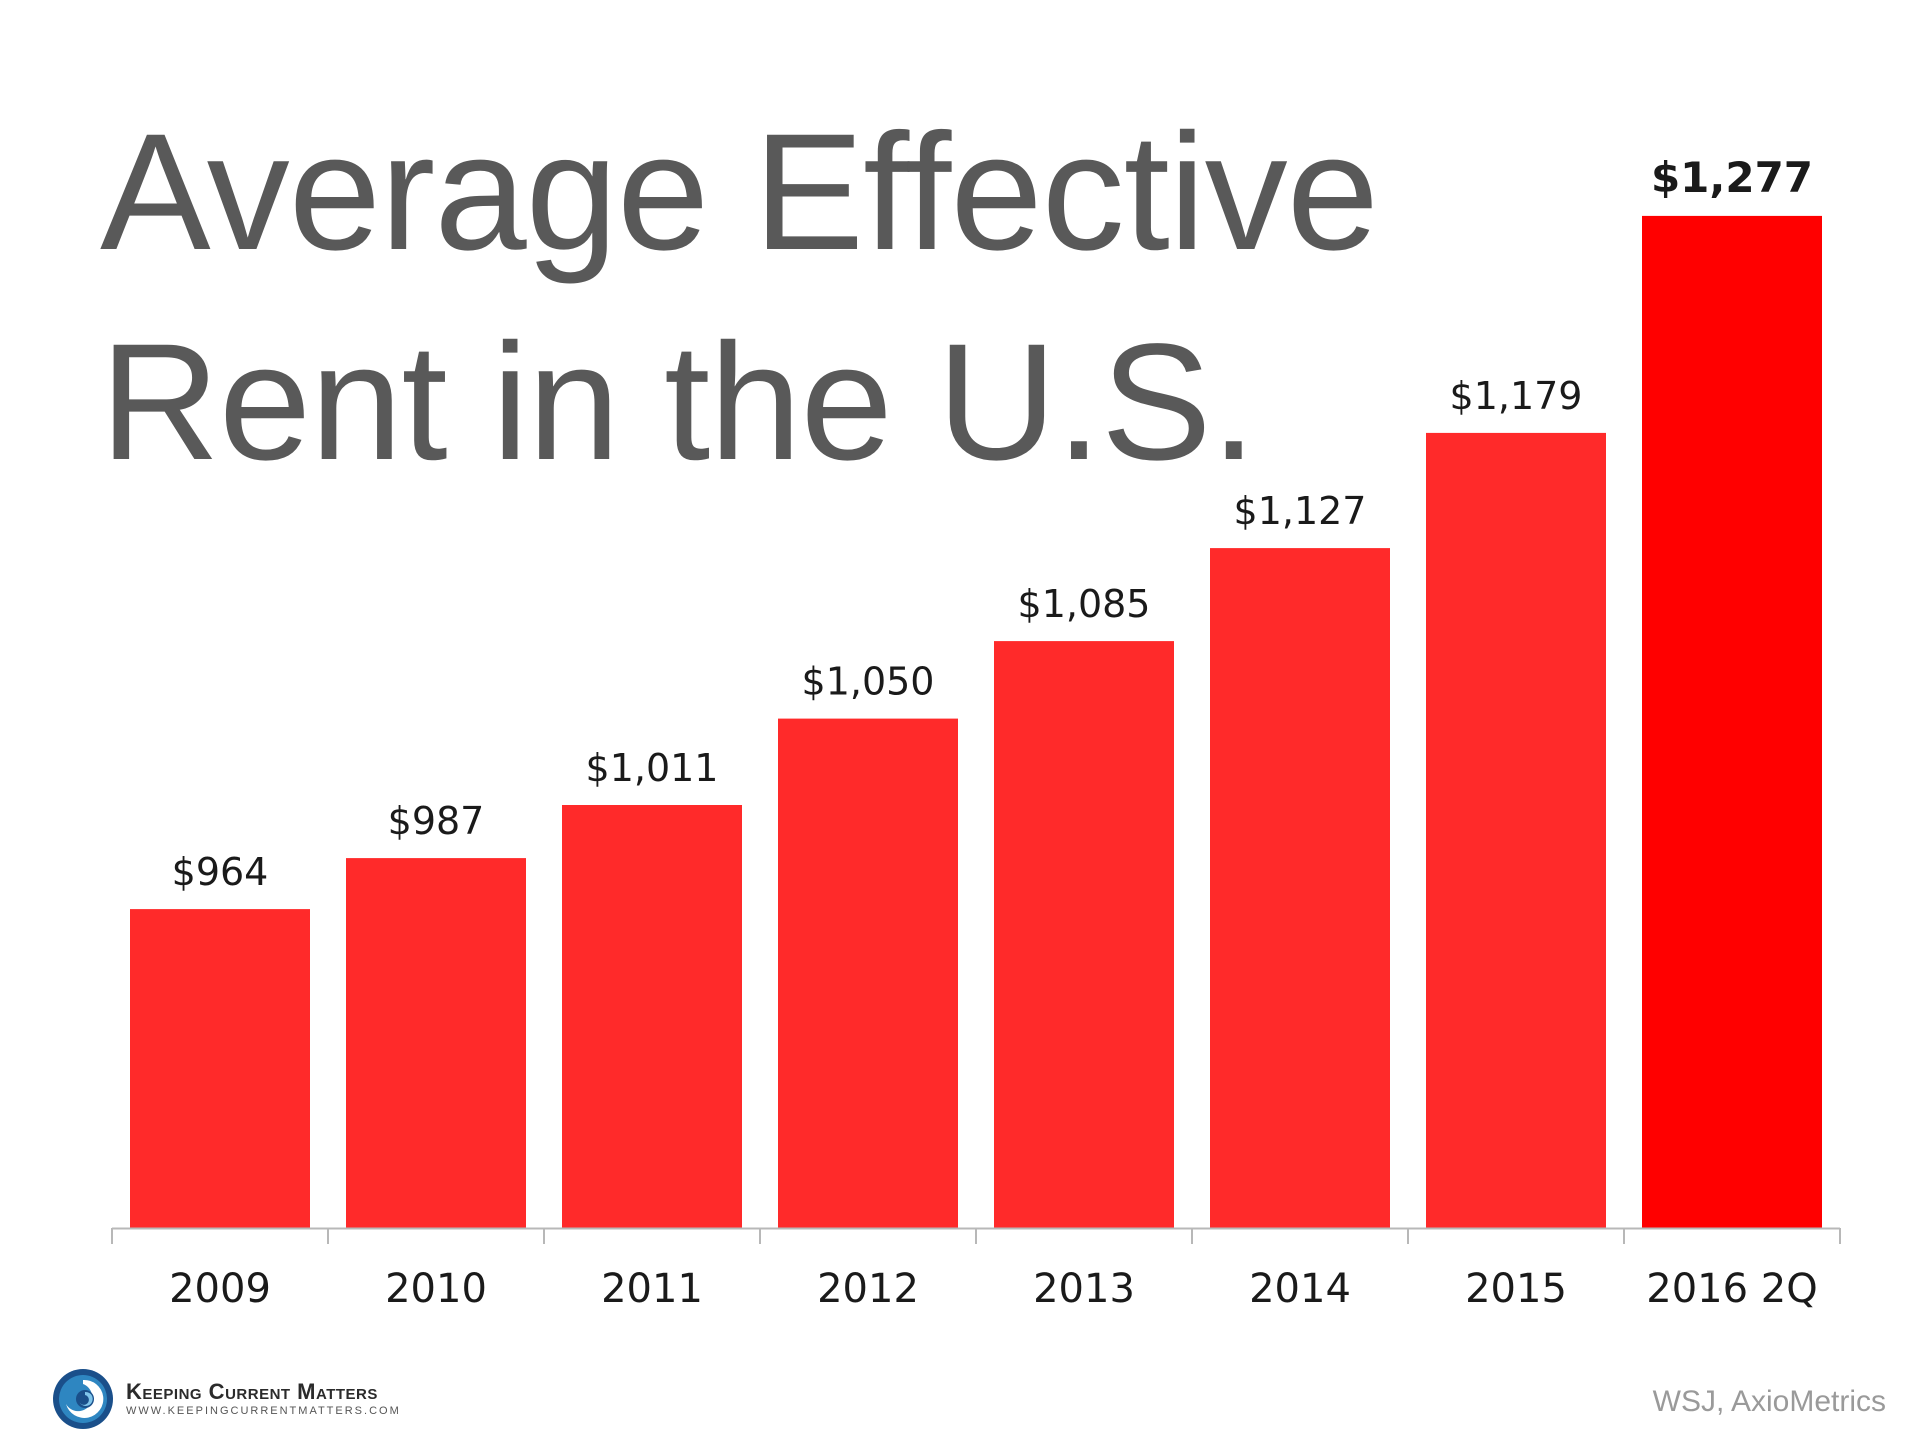  Describe the element at coordinates (976, 1235) in the screenshot. I see `x-axis` at that location.